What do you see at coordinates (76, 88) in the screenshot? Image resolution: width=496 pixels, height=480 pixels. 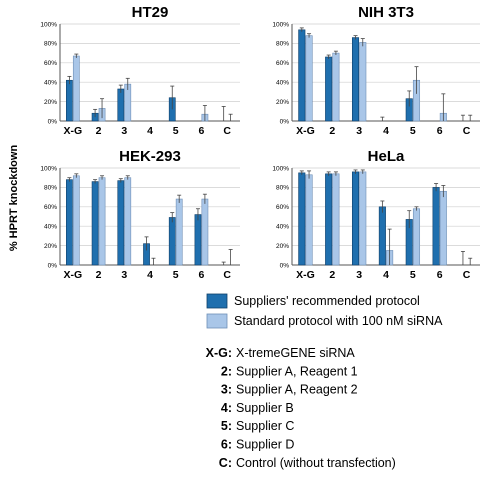 I see `bar-ht29-x-g-s2` at bounding box center [76, 88].